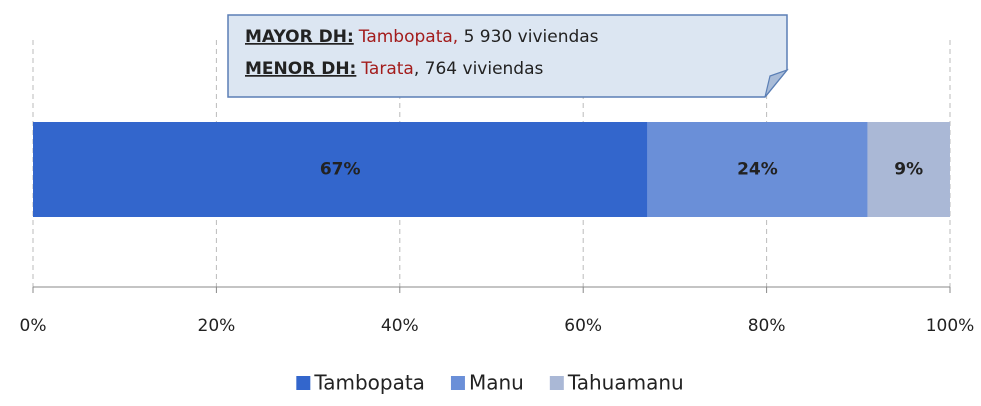 The image size is (981, 406). Describe the element at coordinates (528, 37) in the screenshot. I see `annotation-text: 5 930 viviendas` at that location.